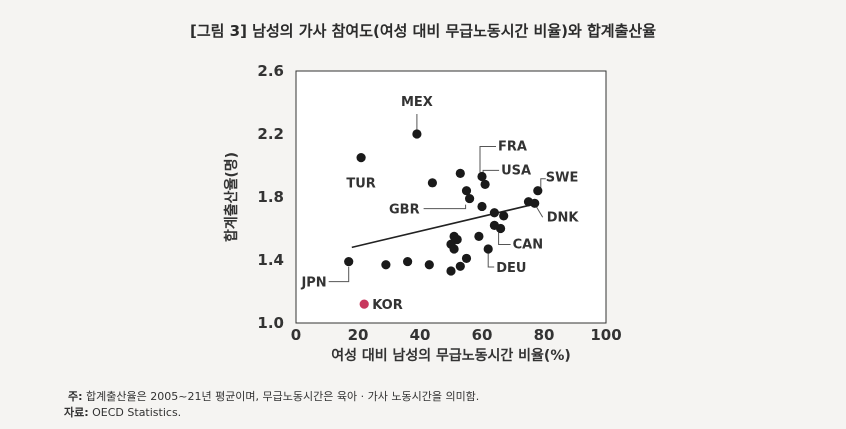 The height and width of the screenshot is (429, 846). I want to click on data-point-swe, so click(538, 191).